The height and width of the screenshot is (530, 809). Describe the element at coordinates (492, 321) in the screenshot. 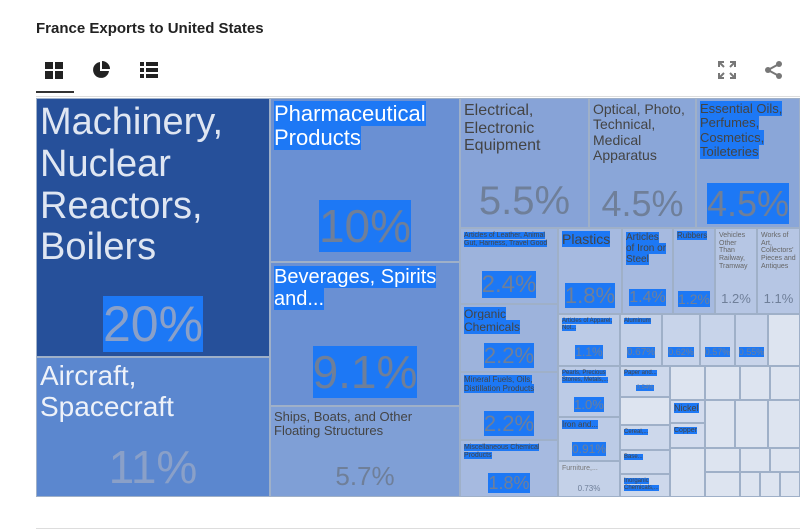

I see `tile-label: Organic Chemicals` at that location.